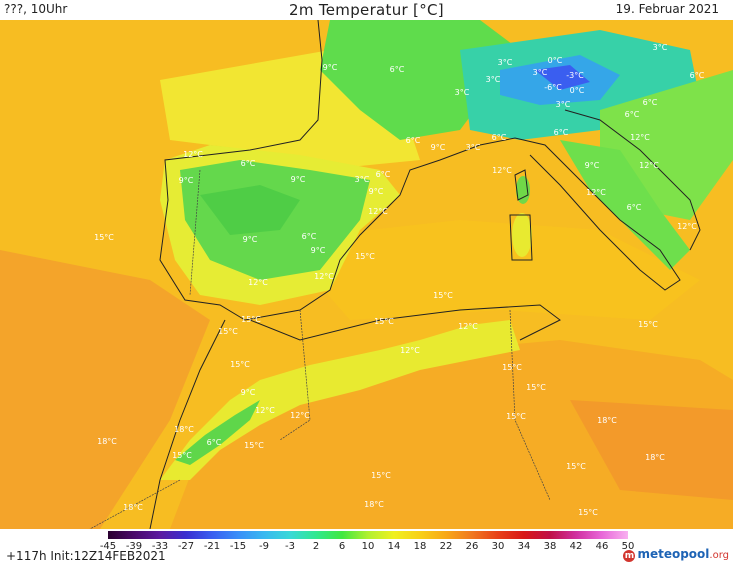 The width and height of the screenshot is (733, 566). I want to click on sardinia-zone, so click(522, 235).